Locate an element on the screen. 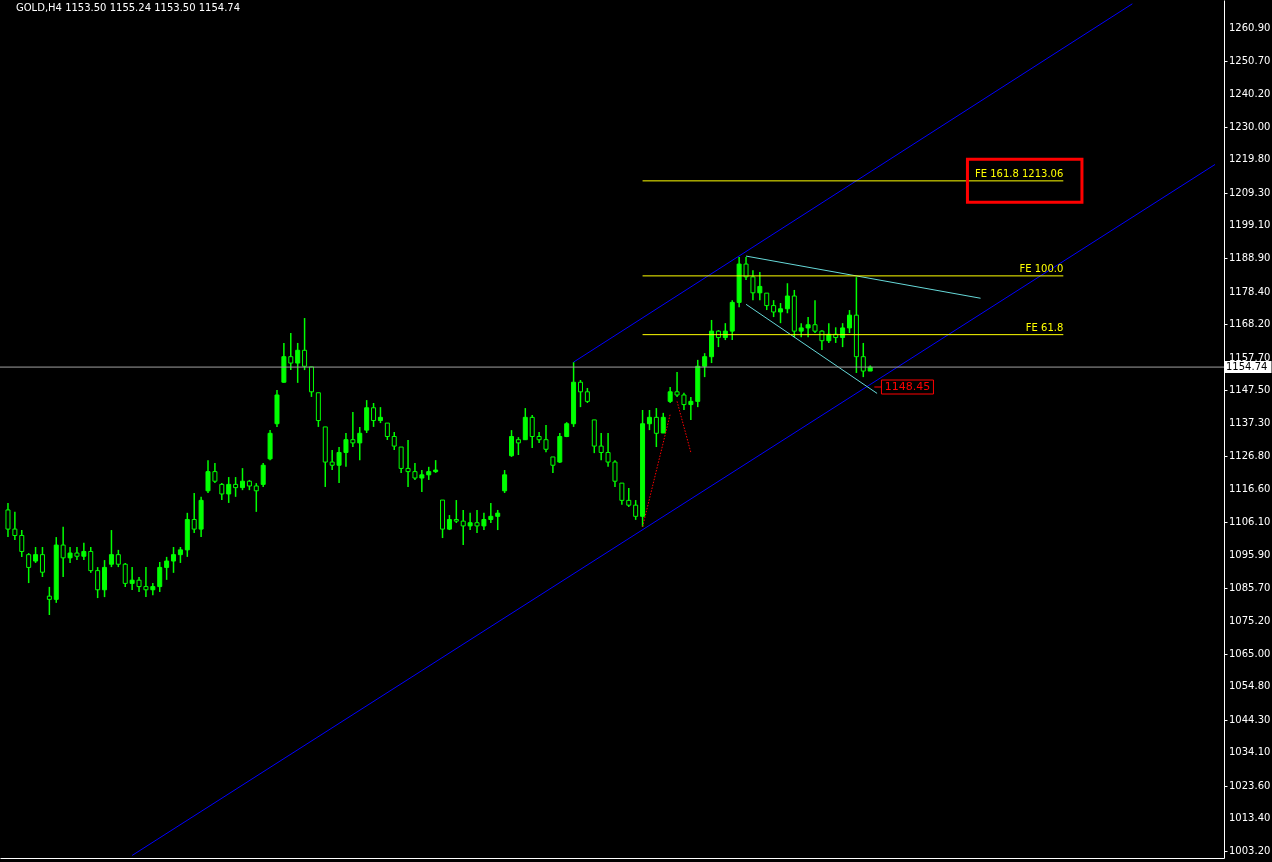 Image resolution: width=1272 pixels, height=862 pixels. y-tick-label: 1003.20 is located at coordinates (1250, 850).